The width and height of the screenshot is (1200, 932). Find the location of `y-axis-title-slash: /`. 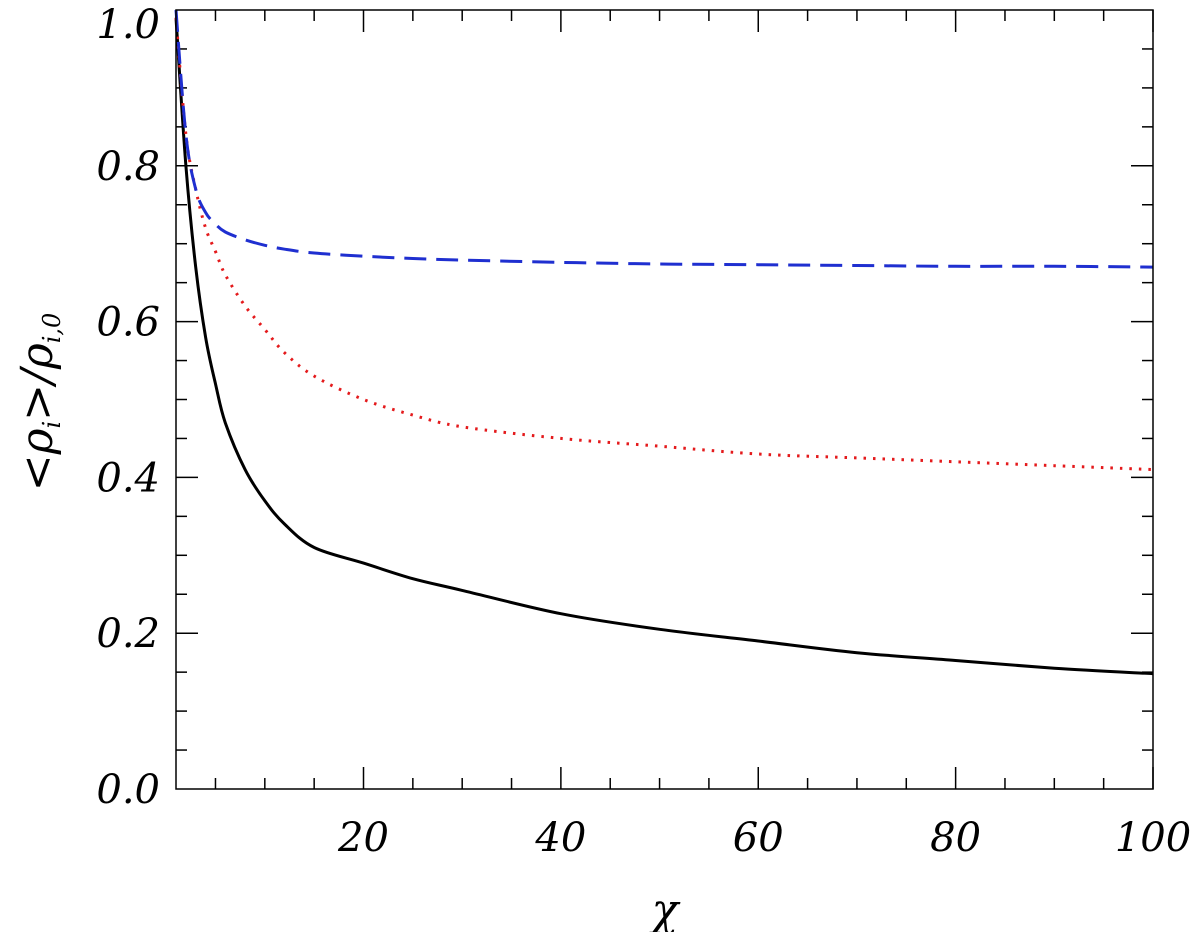

y-axis-title-slash: / is located at coordinates (37, 376).